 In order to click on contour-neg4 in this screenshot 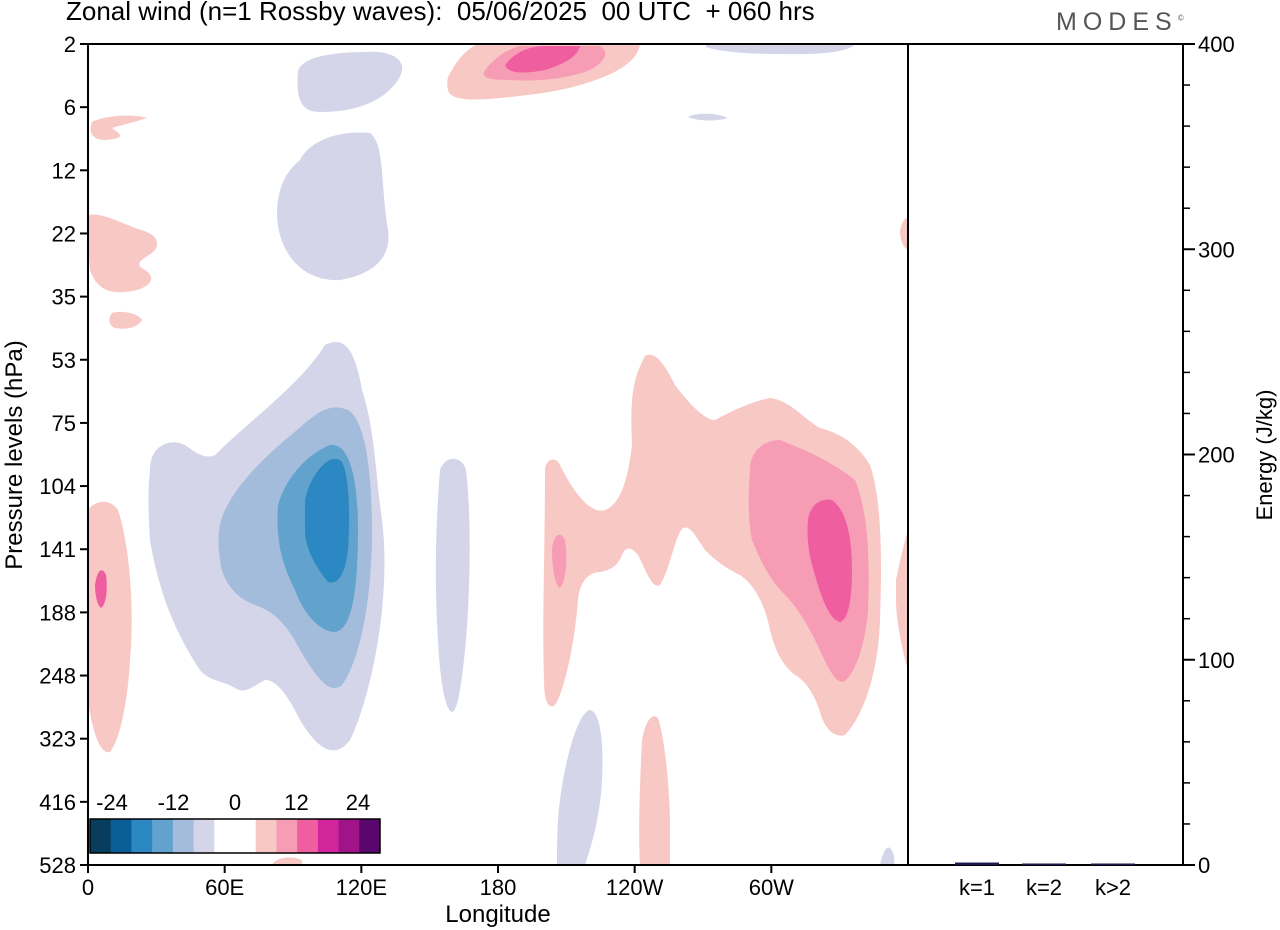, I will do `click(327, 520)`.